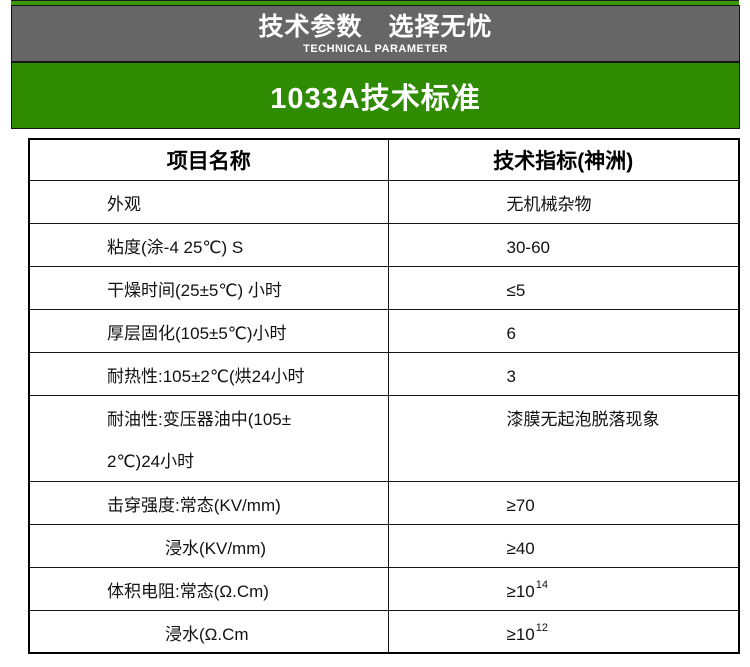 This screenshot has width=750, height=667. I want to click on table-row: 粘度(涂-4 25℃) S 30-60, so click(384, 244).